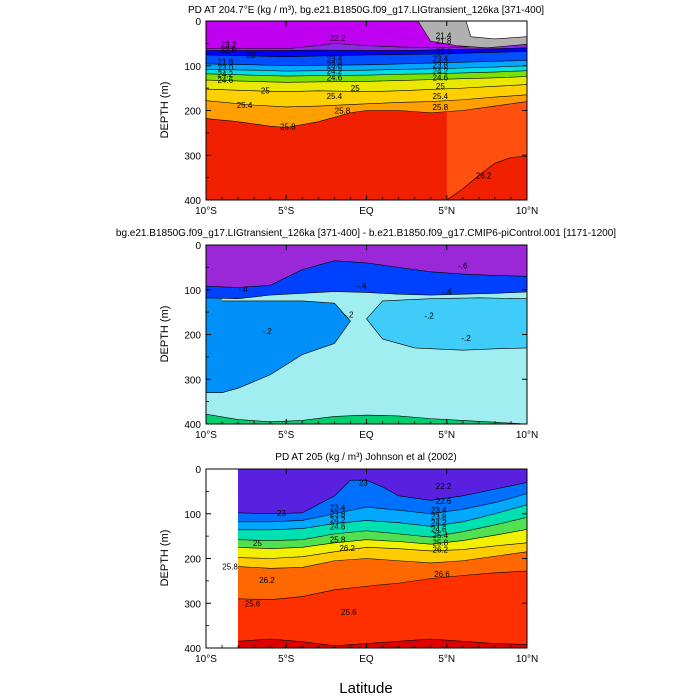 The width and height of the screenshot is (700, 700). What do you see at coordinates (365, 457) in the screenshot?
I see `panel-title: PD AT 205 (kg / m³) Johnson et al (2002)` at bounding box center [365, 457].